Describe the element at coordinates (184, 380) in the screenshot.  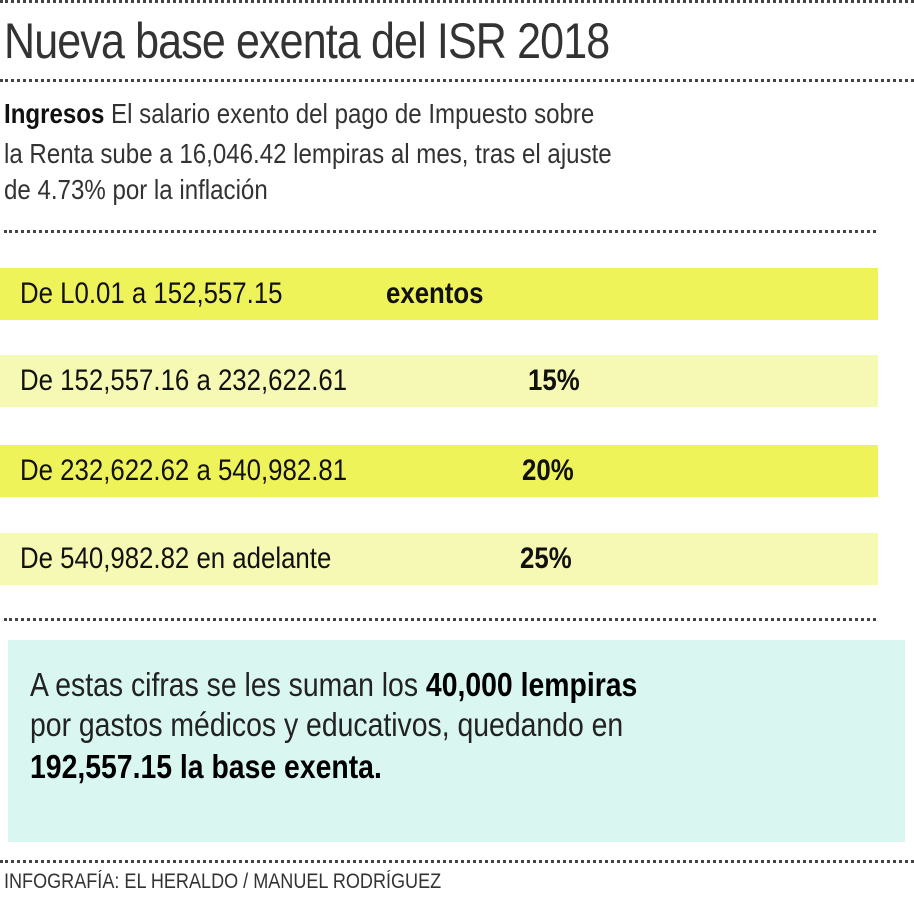
I see `bracket-range: De 152,557.16 a 232,622.61` at that location.